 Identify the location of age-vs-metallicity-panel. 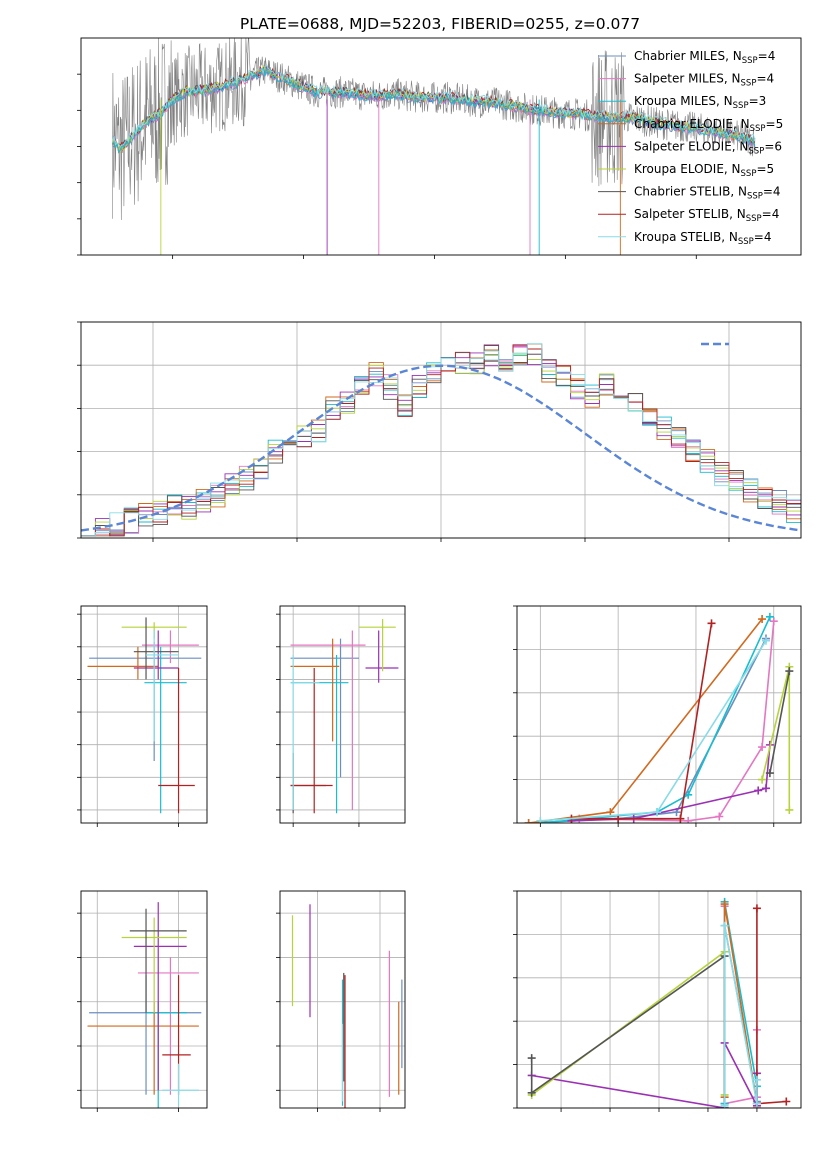
(142, 716).